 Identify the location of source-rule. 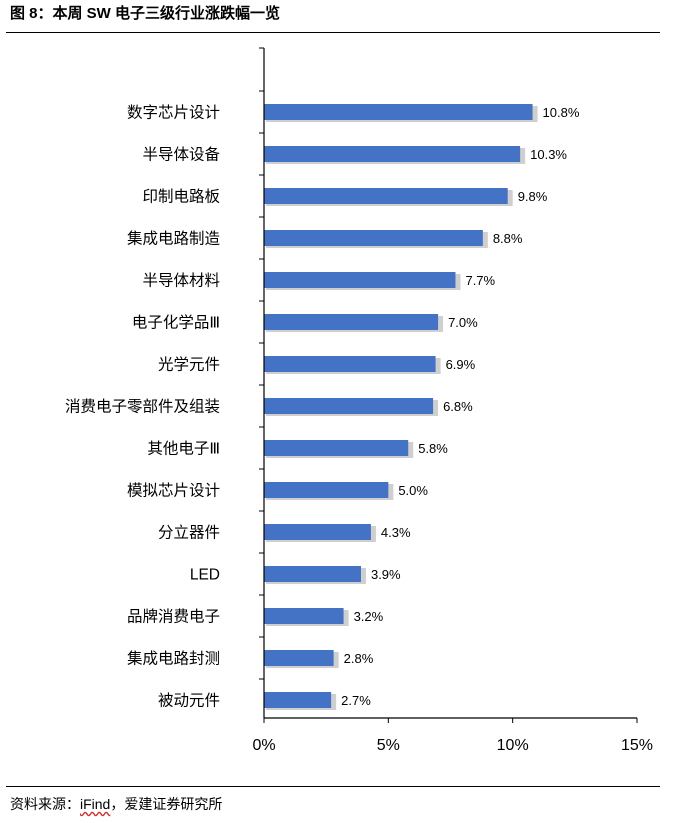
(333, 786).